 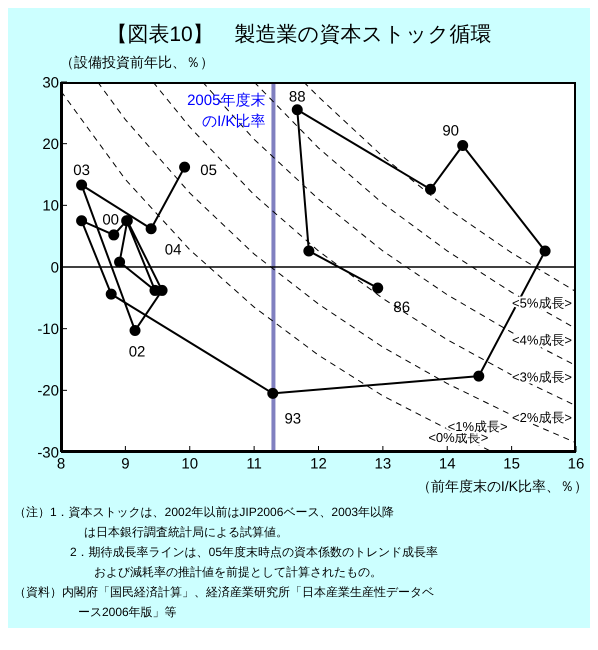 I want to click on y-tick-label: 20, so click(x=50, y=144).